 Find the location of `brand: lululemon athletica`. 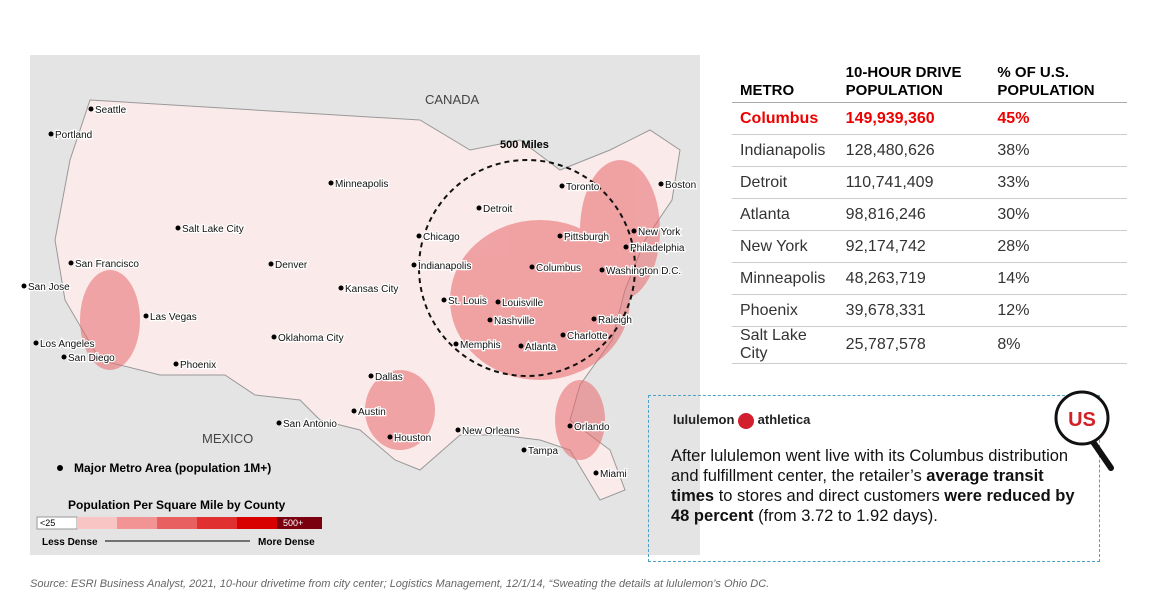

brand: lululemon athletica is located at coordinates (741, 420).